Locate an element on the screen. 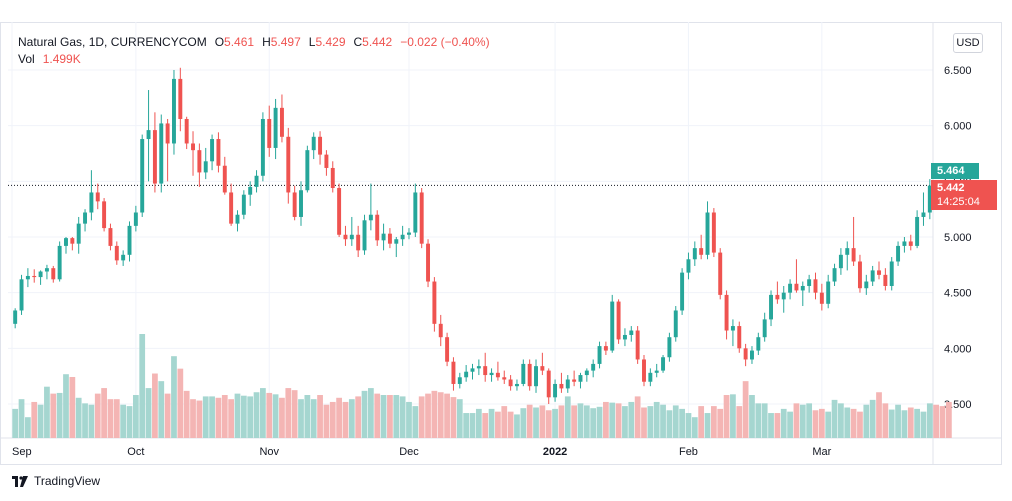 The height and width of the screenshot is (501, 1012). last-price-value: 5.442 is located at coordinates (951, 188).